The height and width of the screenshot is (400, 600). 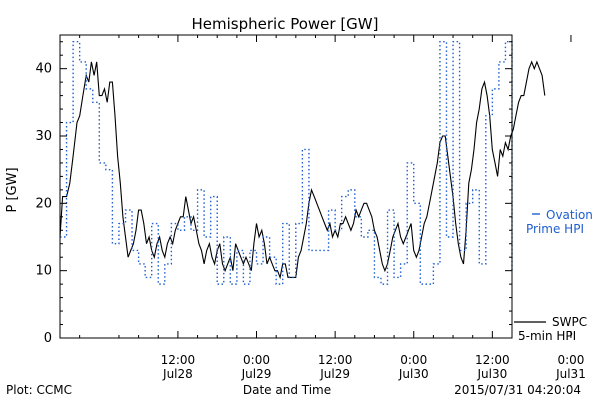 I want to click on y-axis-label: P [GW], so click(x=12, y=189).